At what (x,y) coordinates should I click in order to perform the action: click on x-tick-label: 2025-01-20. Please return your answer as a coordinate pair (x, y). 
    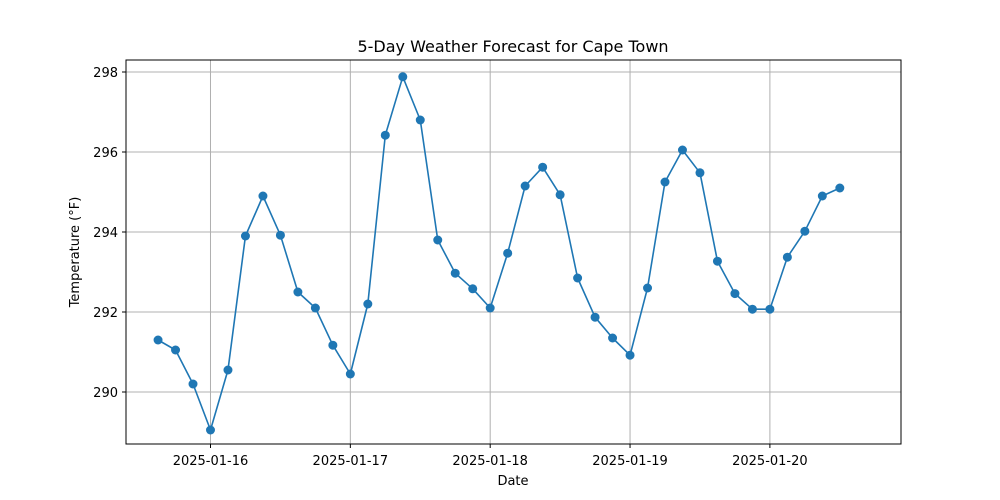
    Looking at the image, I should click on (770, 461).